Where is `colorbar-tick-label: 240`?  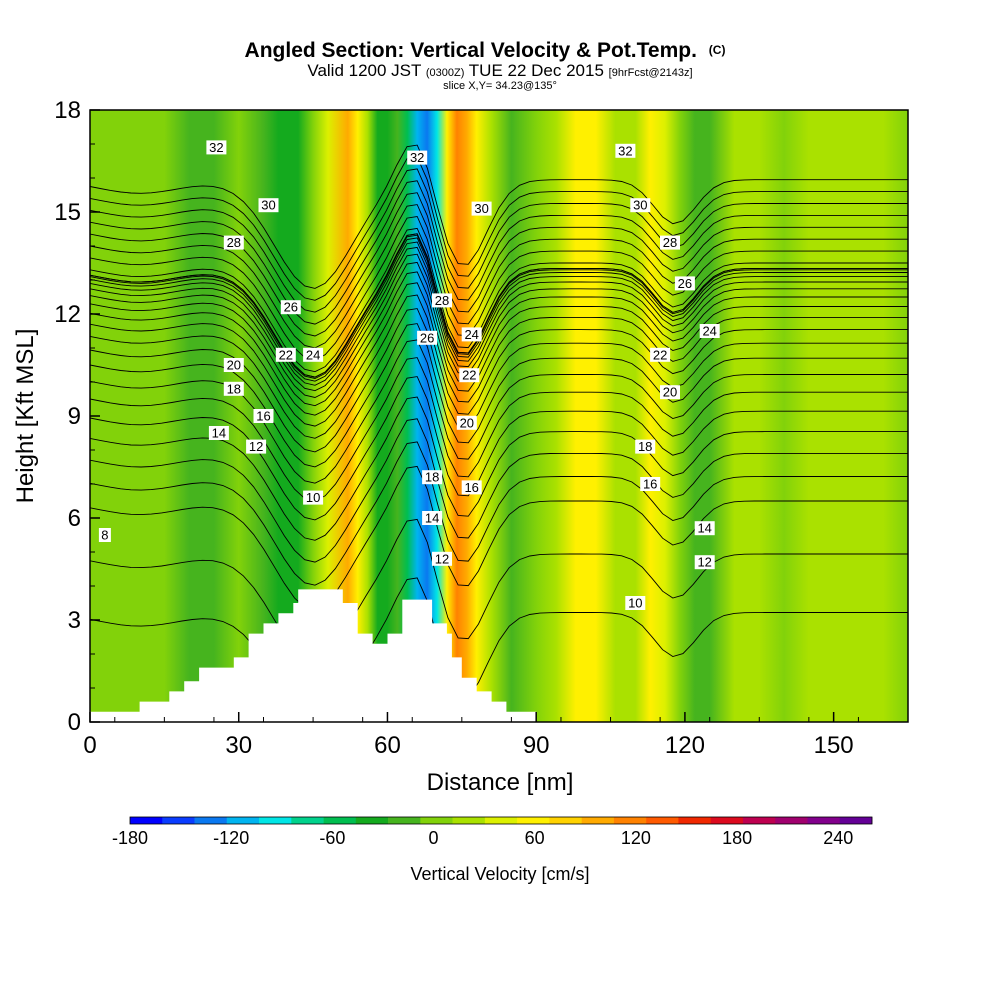 colorbar-tick-label: 240 is located at coordinates (838, 838).